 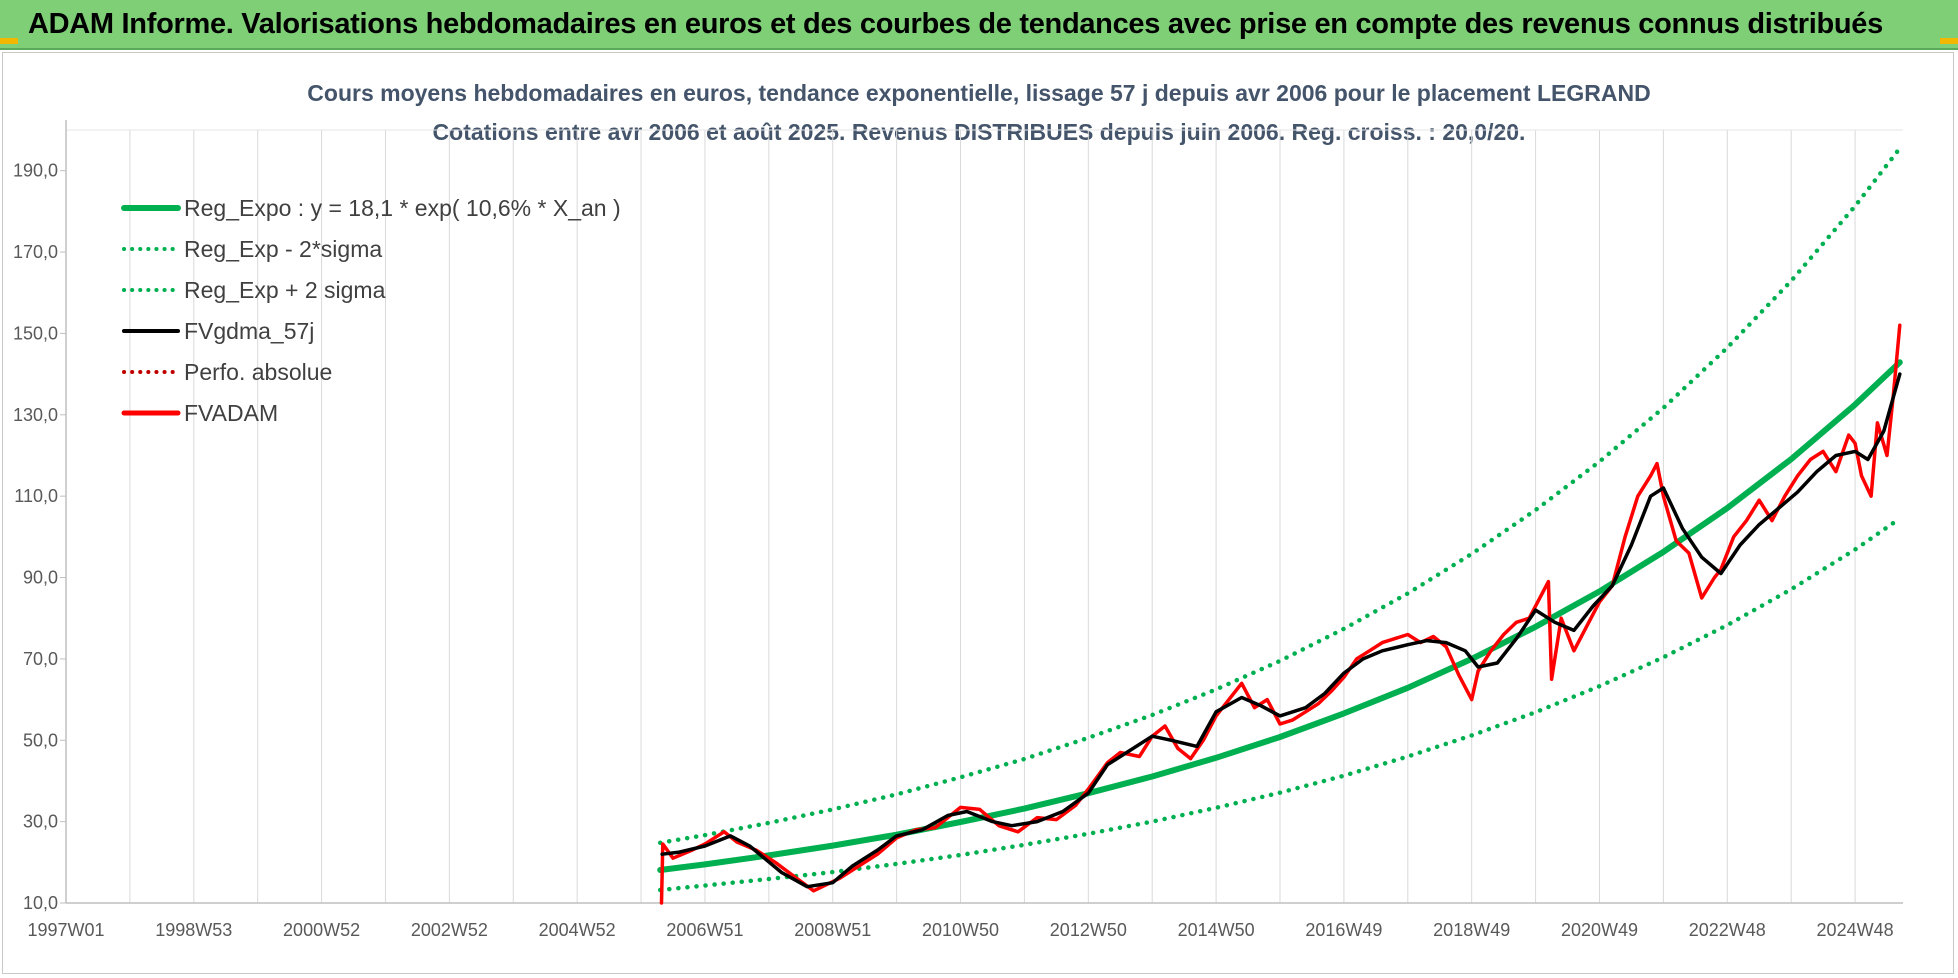 What do you see at coordinates (193, 930) in the screenshot?
I see `x-tick-label: 1998W53` at bounding box center [193, 930].